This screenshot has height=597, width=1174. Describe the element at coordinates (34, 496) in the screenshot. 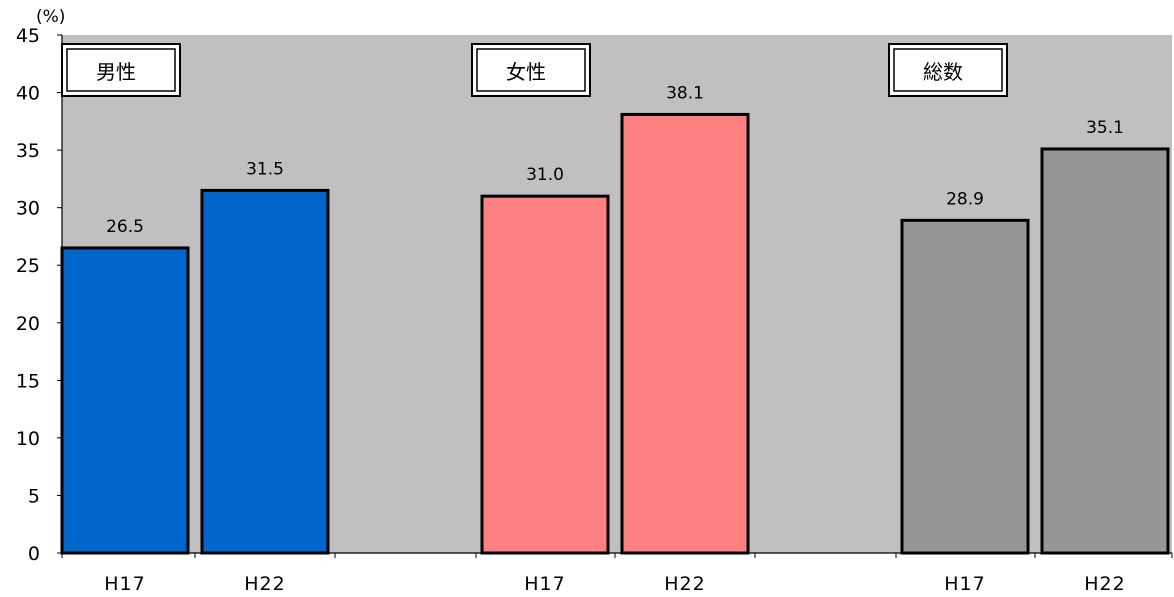

I see `y-tick-label: 5` at that location.